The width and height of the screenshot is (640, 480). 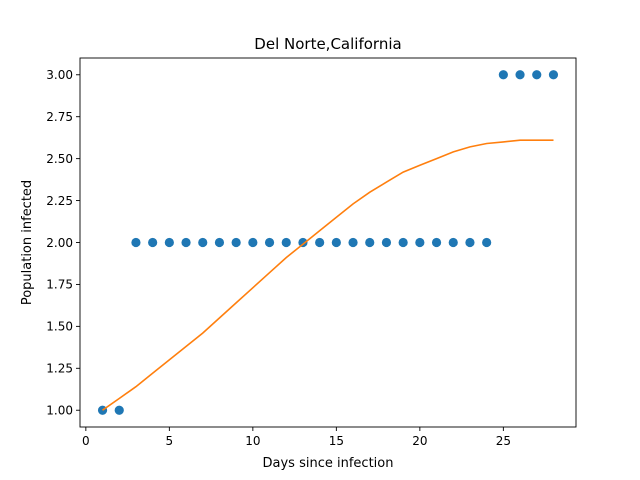 I want to click on y-tick-label: 2.00, so click(x=59, y=243).